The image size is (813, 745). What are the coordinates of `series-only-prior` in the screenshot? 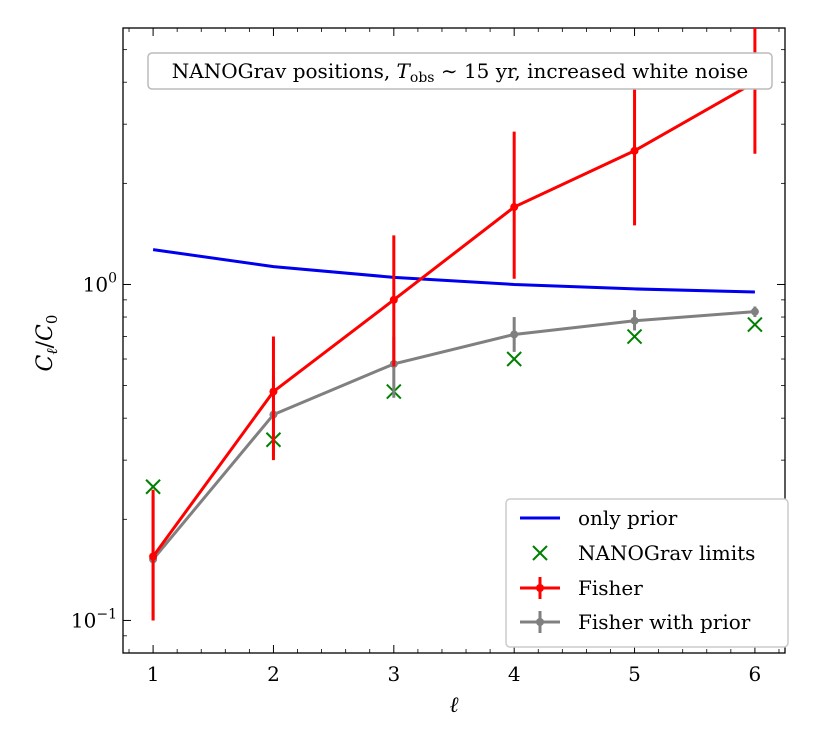 It's located at (453, 271).